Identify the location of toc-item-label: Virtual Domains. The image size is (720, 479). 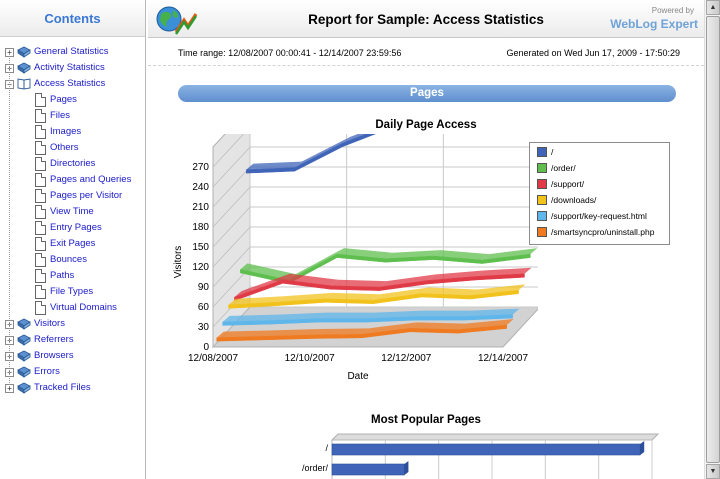
(83, 307).